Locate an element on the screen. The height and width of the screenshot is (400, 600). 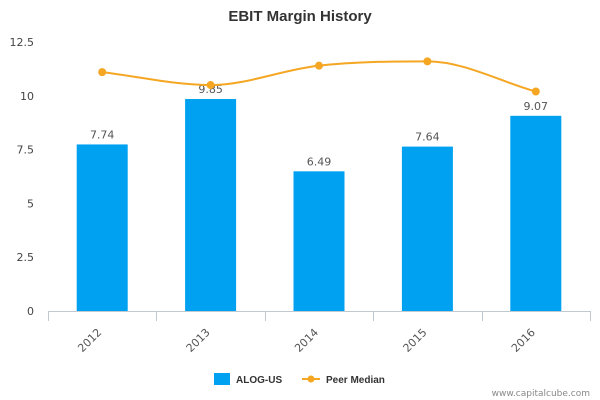
y-tick-label: 7.5 is located at coordinates (26, 150).